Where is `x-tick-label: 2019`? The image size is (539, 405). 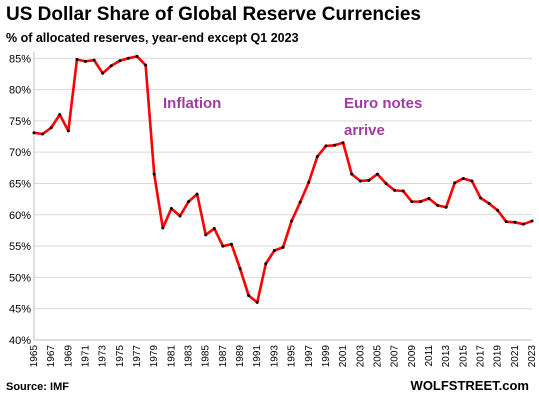 x-tick-label: 2019 is located at coordinates (498, 356).